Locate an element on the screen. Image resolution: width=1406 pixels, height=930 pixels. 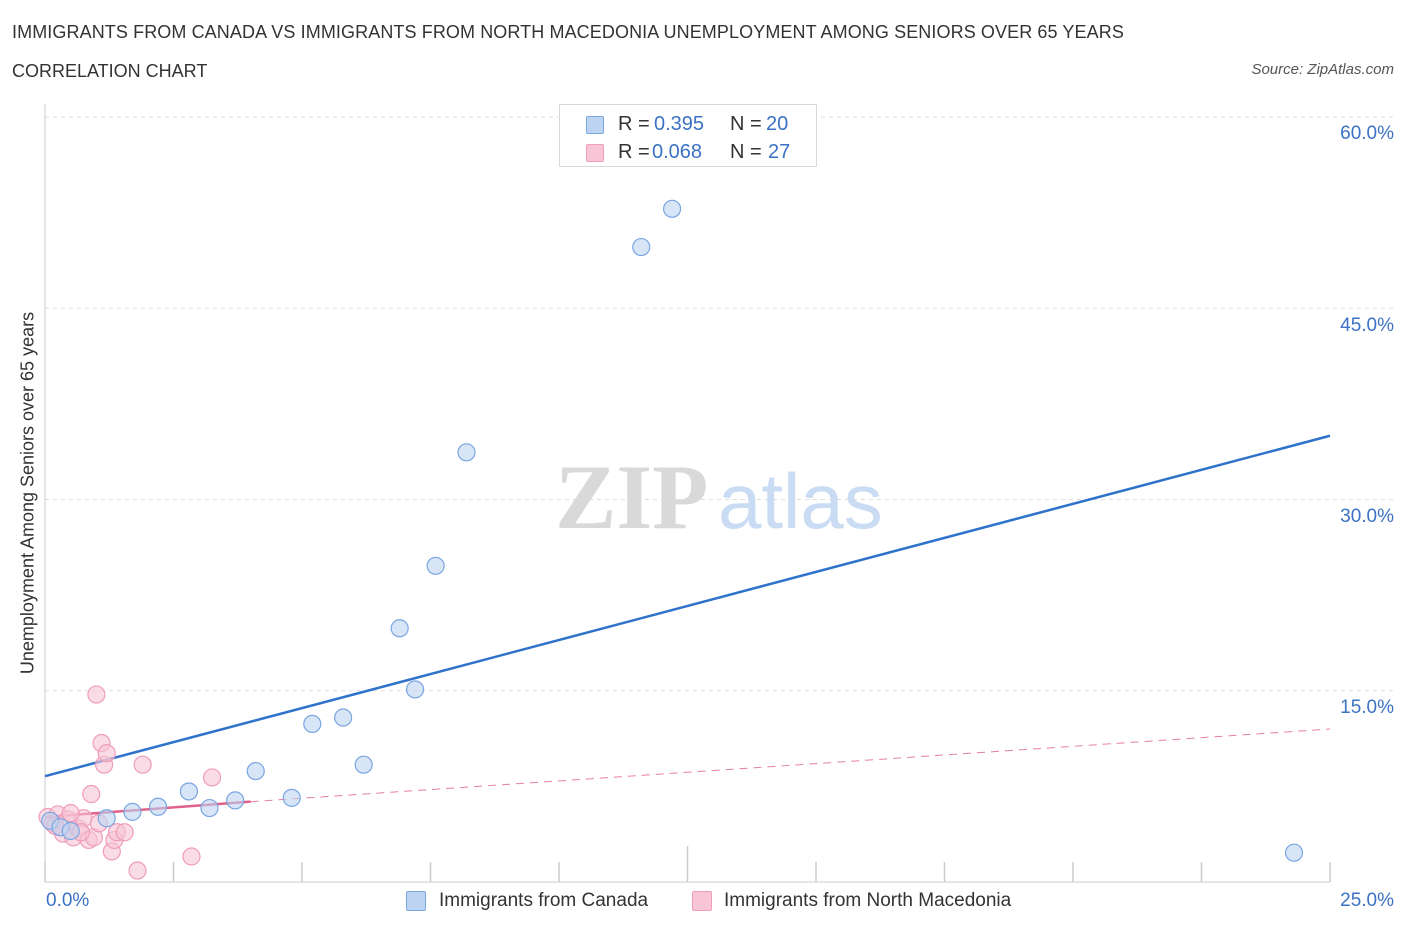
correlation-legend: R = 0.395 N = 20 R = 0.068 N = 27 is located at coordinates (688, 135).